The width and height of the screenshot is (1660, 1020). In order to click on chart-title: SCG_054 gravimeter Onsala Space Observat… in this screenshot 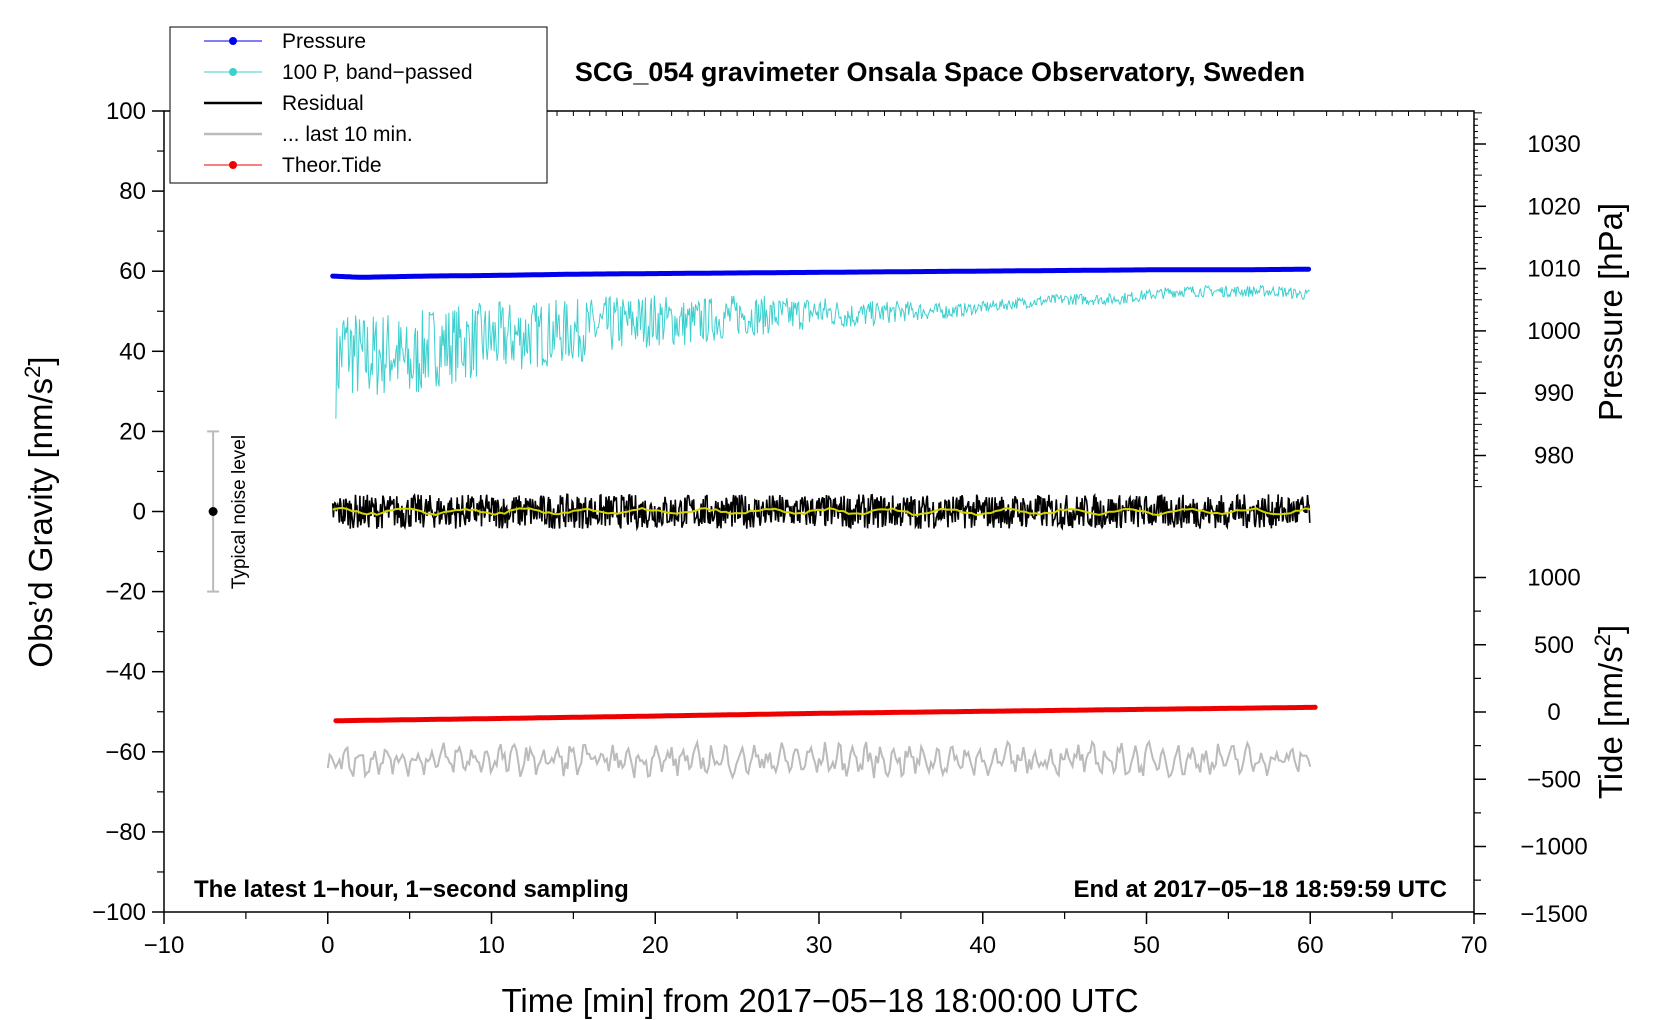, I will do `click(940, 72)`.